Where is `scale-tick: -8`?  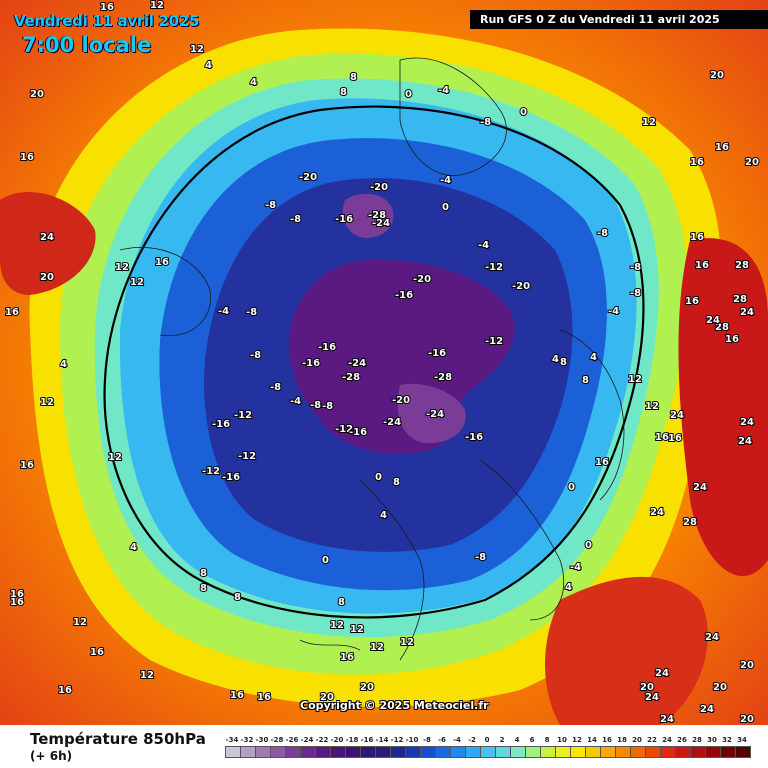 scale-tick: -8 is located at coordinates (427, 740).